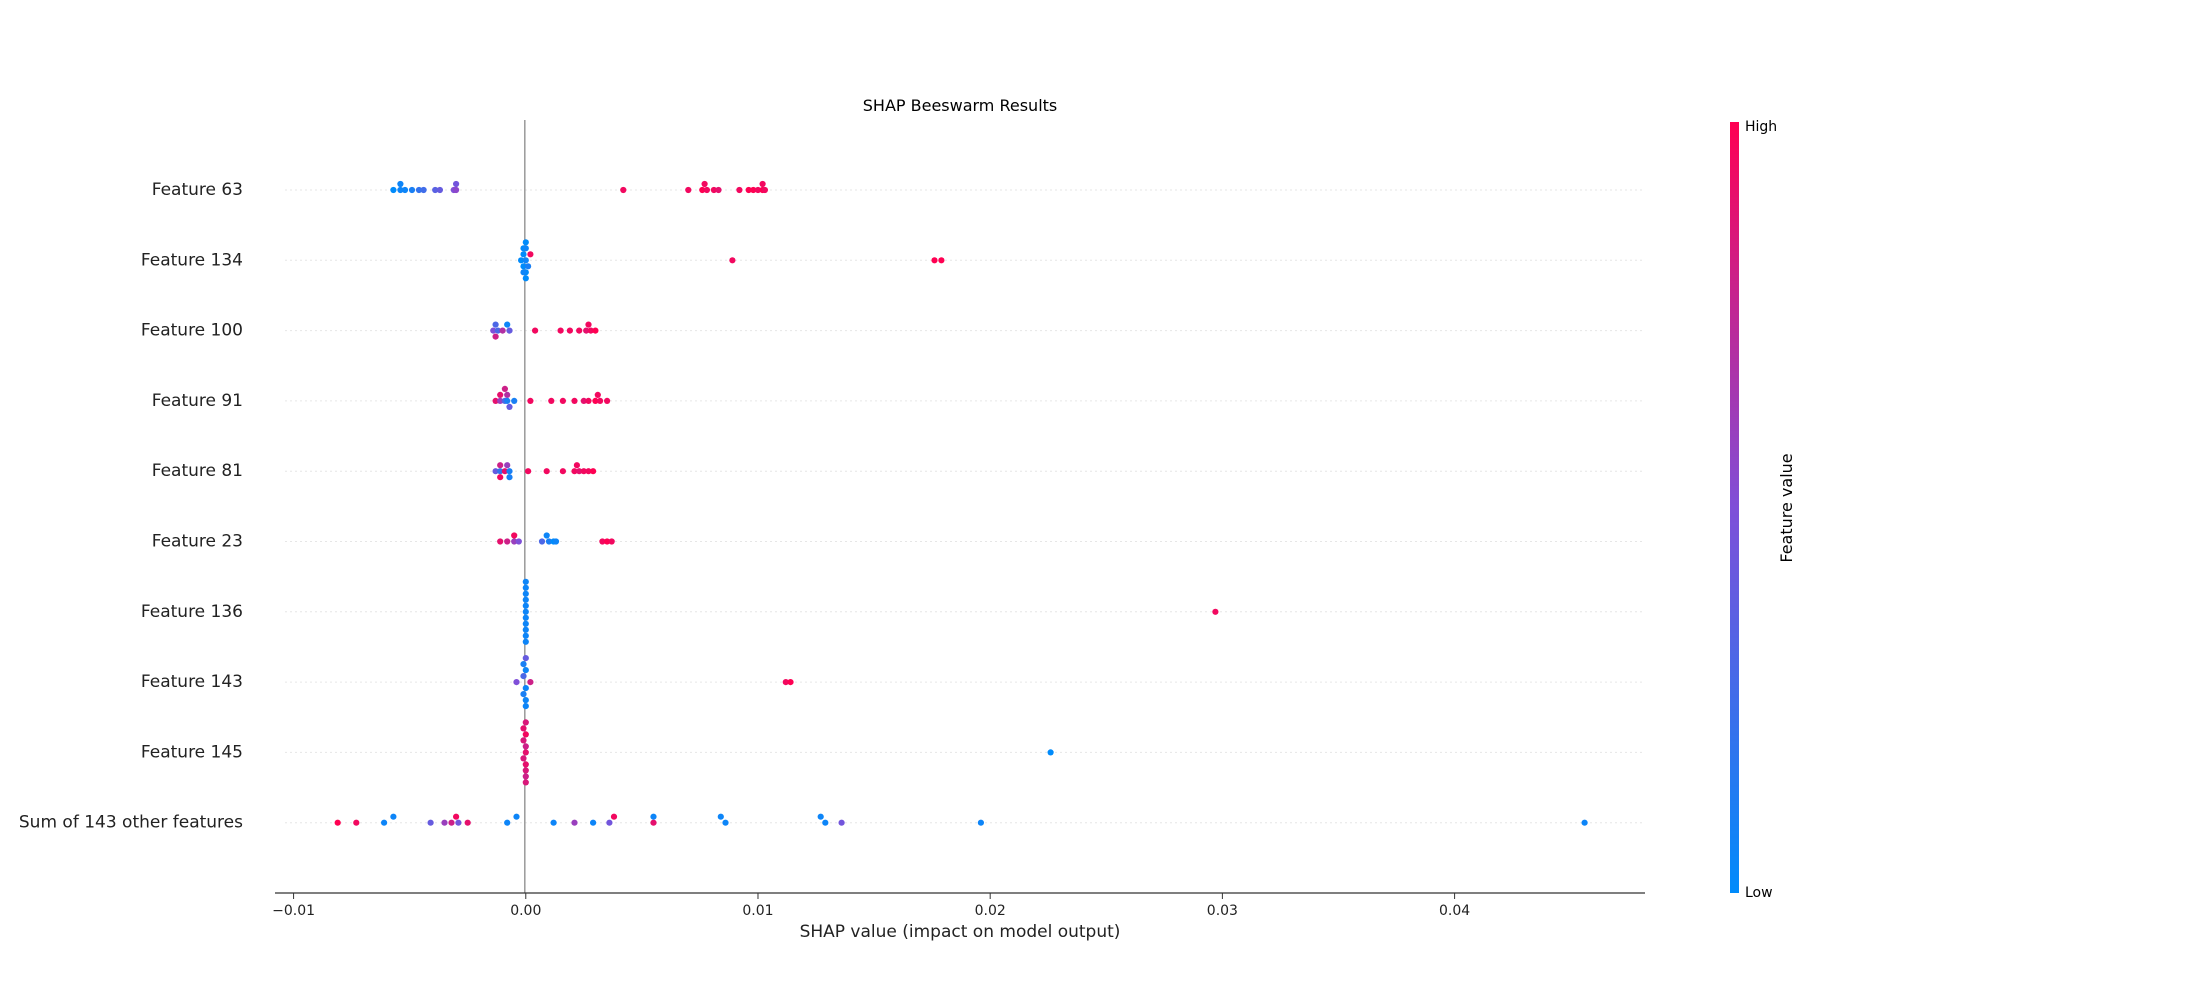  What do you see at coordinates (757, 911) in the screenshot?
I see `x-tick-label: 0.01` at bounding box center [757, 911].